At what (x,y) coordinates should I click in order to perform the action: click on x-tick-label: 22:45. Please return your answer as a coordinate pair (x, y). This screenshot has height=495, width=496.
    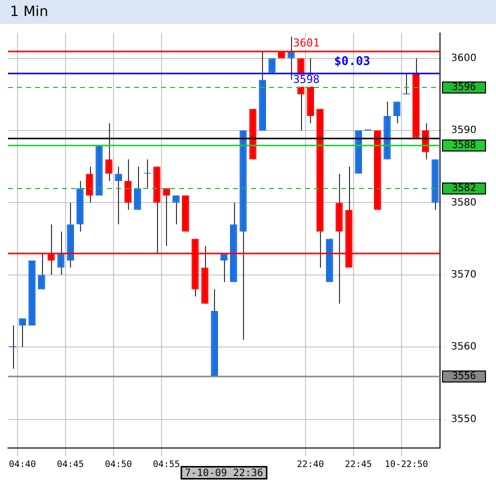
    Looking at the image, I should click on (358, 465).